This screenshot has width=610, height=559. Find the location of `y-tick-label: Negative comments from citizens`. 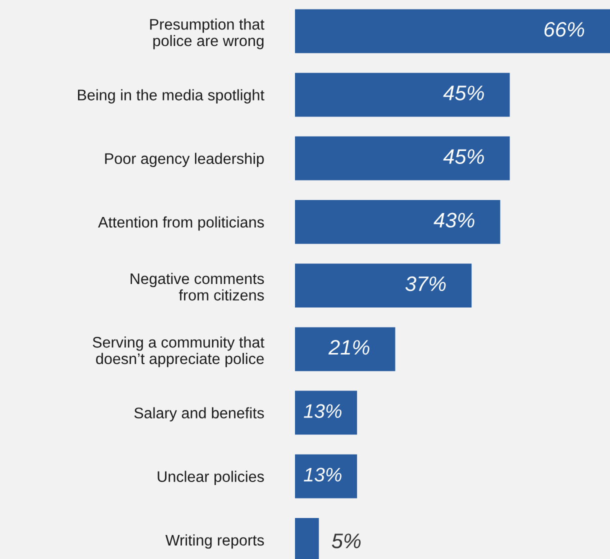

y-tick-label: Negative comments from citizens is located at coordinates (197, 286).